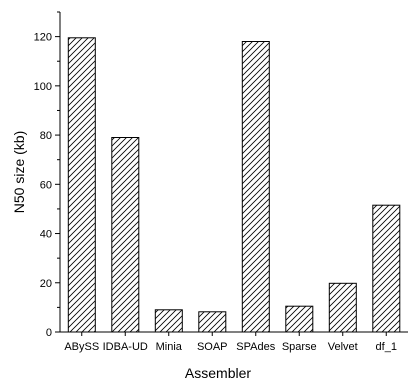 The image size is (409, 384). What do you see at coordinates (46, 136) in the screenshot?
I see `y-tick-label: 80` at bounding box center [46, 136].